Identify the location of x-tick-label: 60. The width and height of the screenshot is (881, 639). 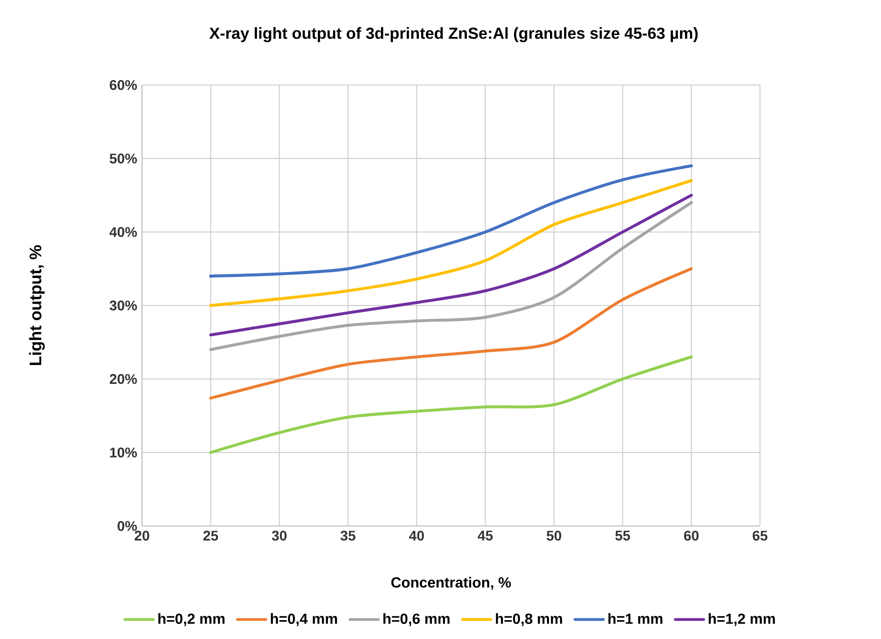
(691, 535).